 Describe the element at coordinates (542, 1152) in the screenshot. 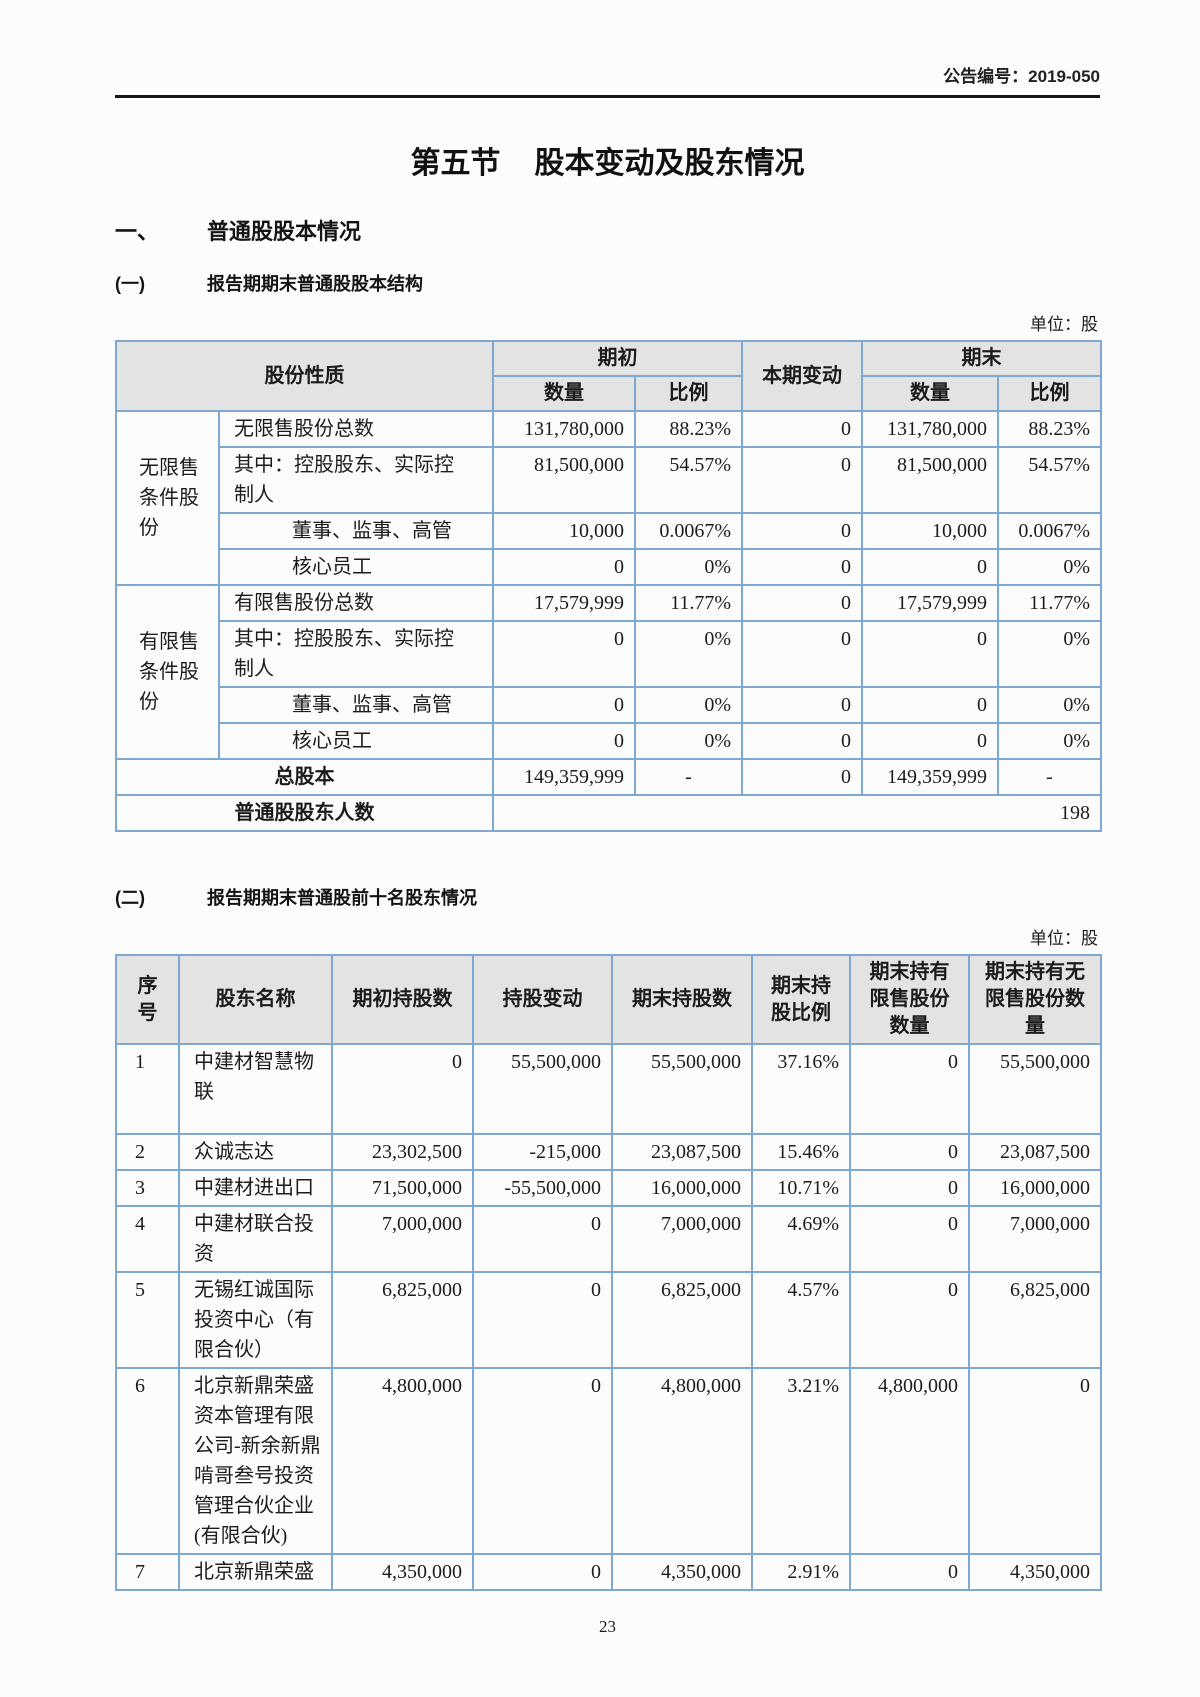

I see `table-cell: -215,000` at that location.